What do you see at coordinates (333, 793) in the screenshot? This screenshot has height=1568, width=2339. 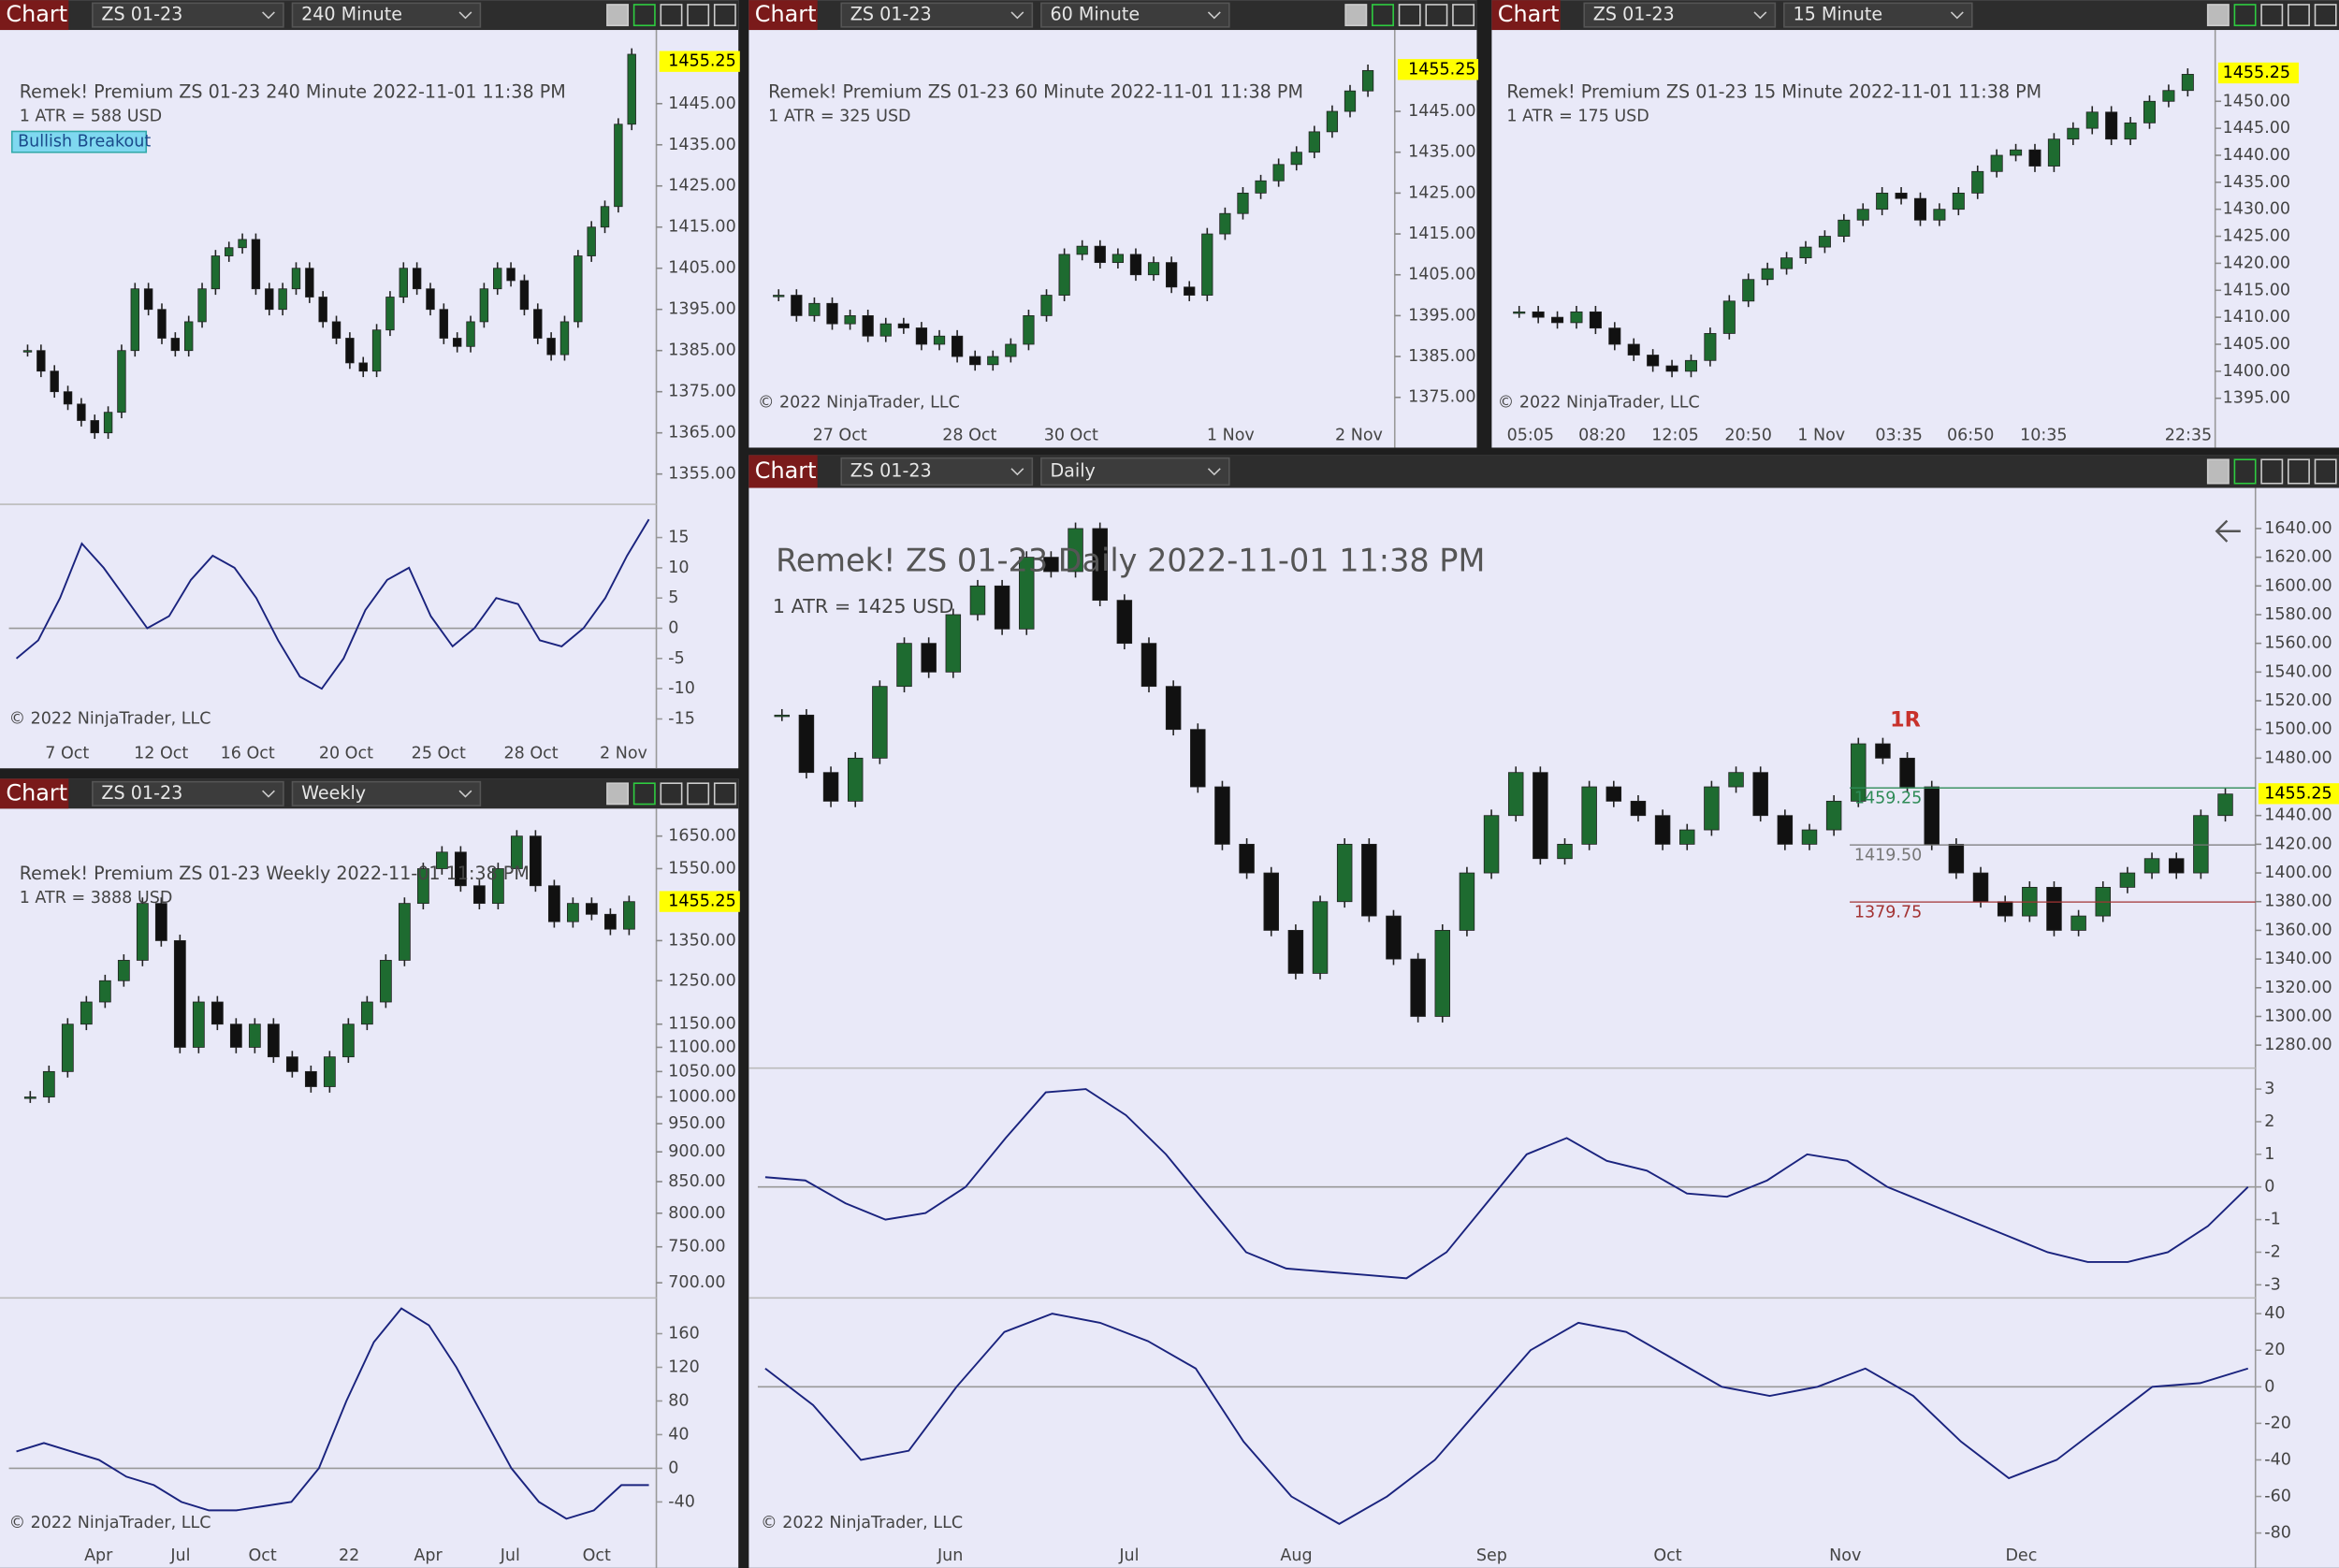 I see `interval-label: Weekly` at bounding box center [333, 793].